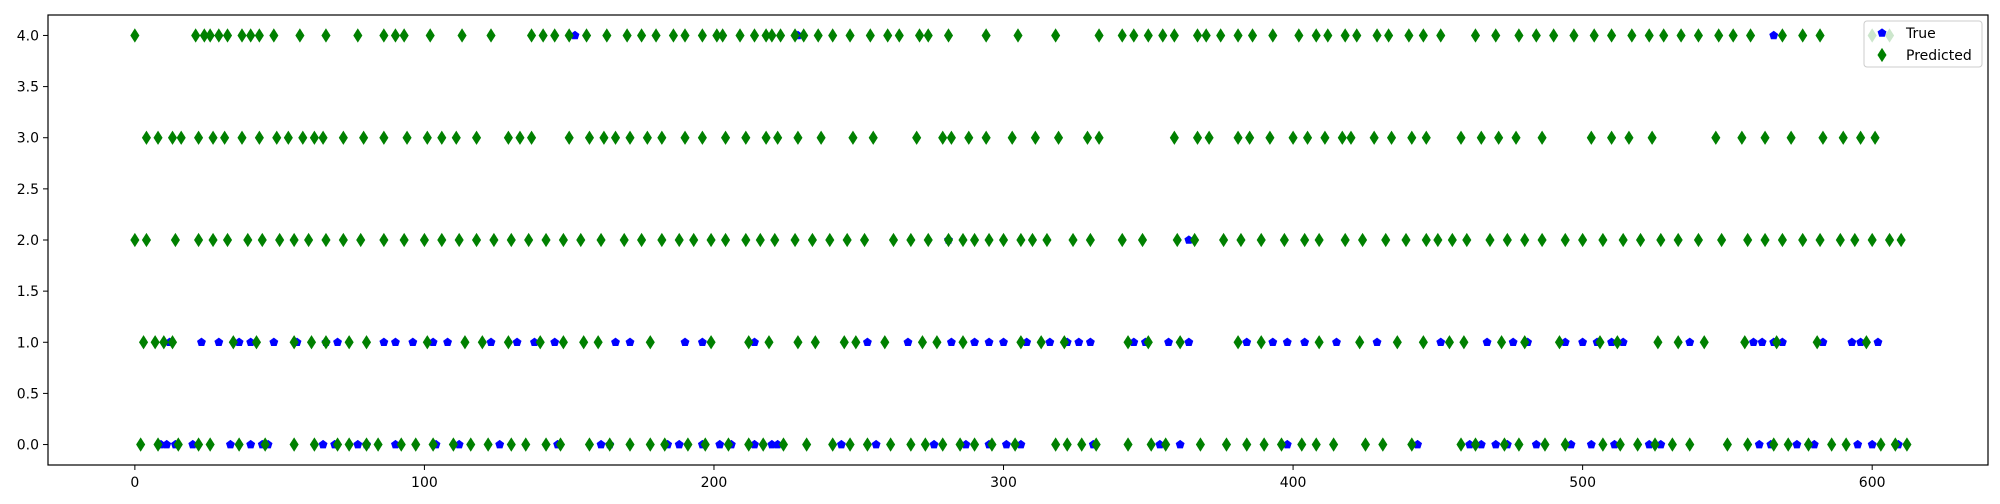  I want to click on legend: True Predicted, so click(1923, 44).